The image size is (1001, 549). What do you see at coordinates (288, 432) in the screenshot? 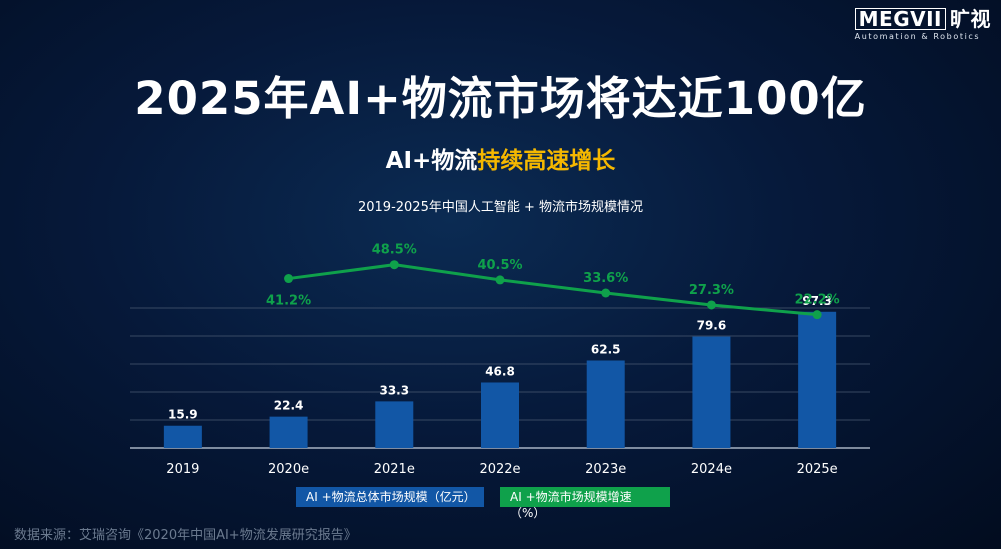
I see `bar-2020e` at bounding box center [288, 432].